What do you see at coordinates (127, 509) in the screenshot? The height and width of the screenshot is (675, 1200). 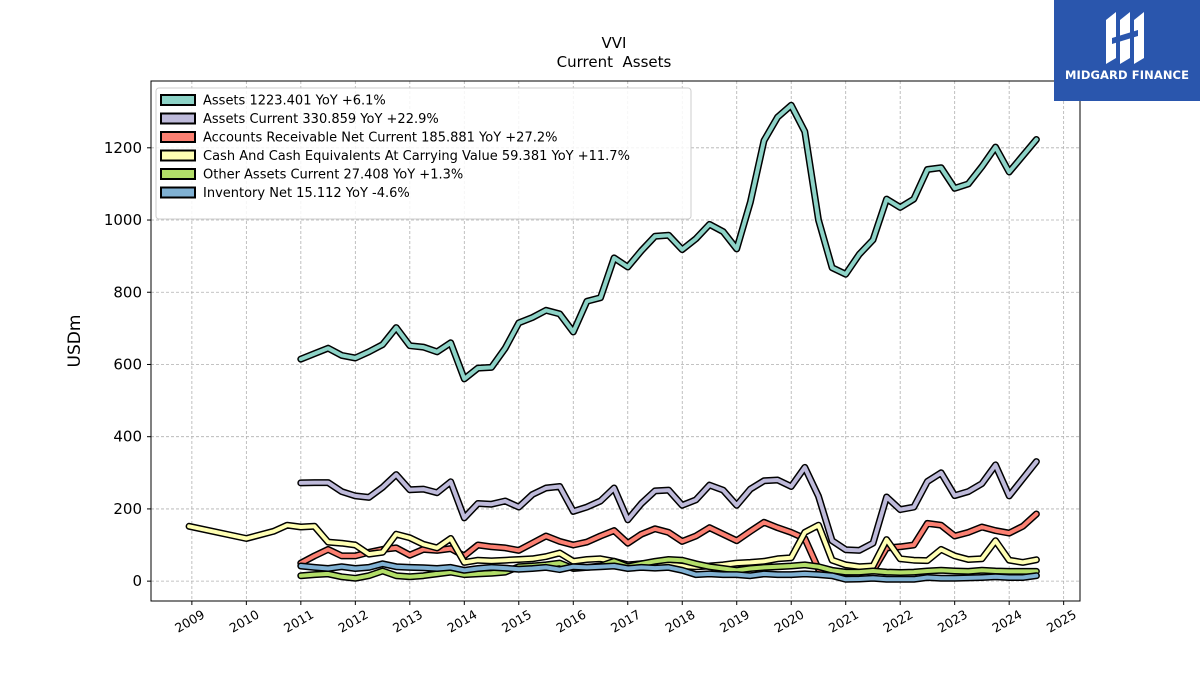 I see `y-tick-label: 200` at bounding box center [127, 509].